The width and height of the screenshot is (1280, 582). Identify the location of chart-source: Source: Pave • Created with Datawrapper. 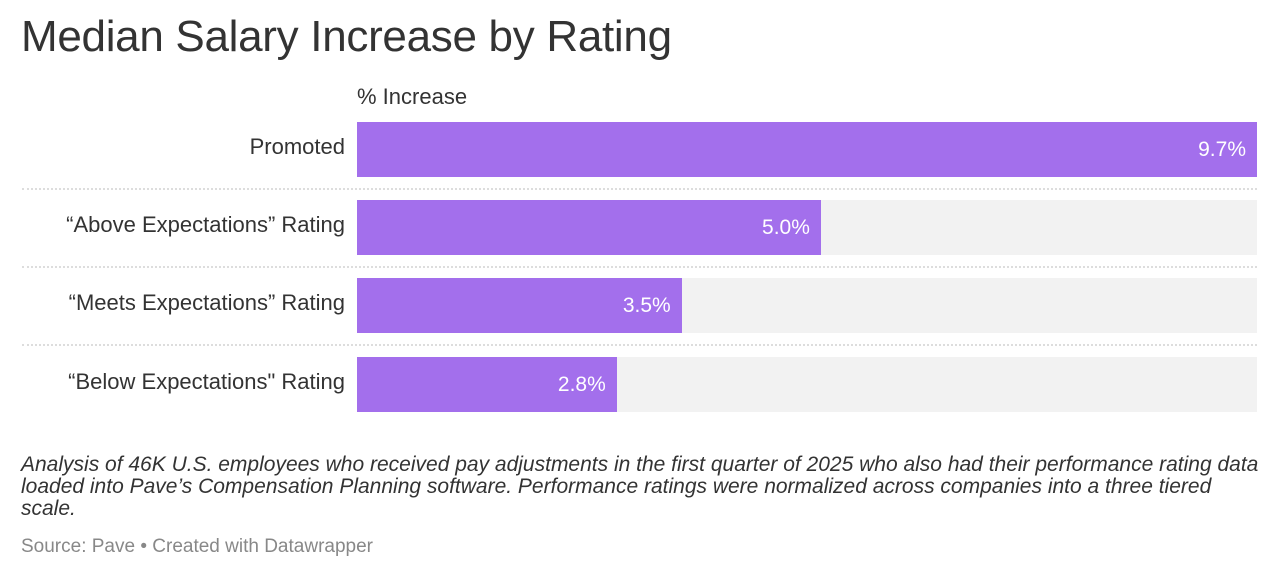
(197, 546).